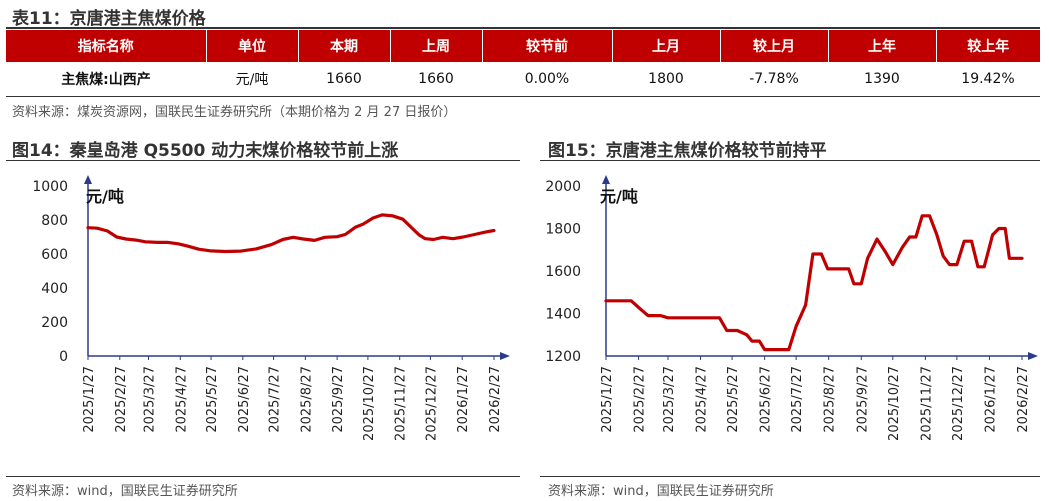 This screenshot has width=1049, height=501. Describe the element at coordinates (436, 78) in the screenshot. I see `cell-last-week: 1660` at that location.